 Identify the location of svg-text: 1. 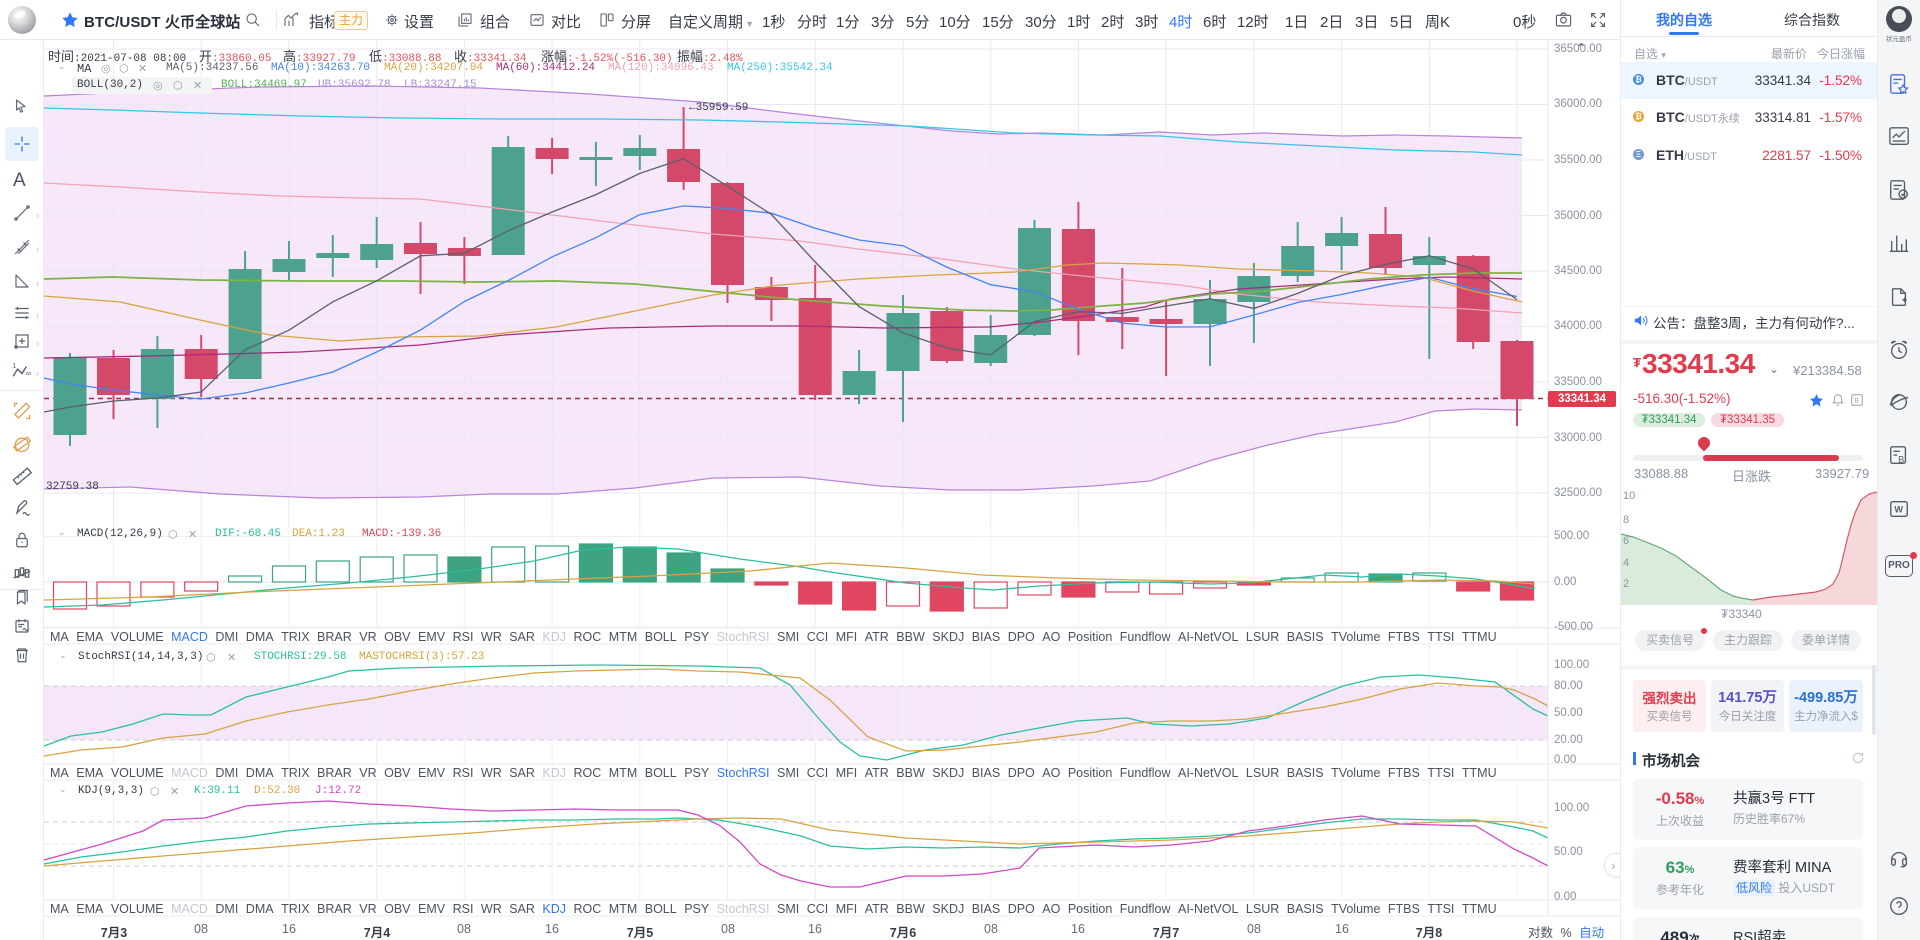
(14, 366).